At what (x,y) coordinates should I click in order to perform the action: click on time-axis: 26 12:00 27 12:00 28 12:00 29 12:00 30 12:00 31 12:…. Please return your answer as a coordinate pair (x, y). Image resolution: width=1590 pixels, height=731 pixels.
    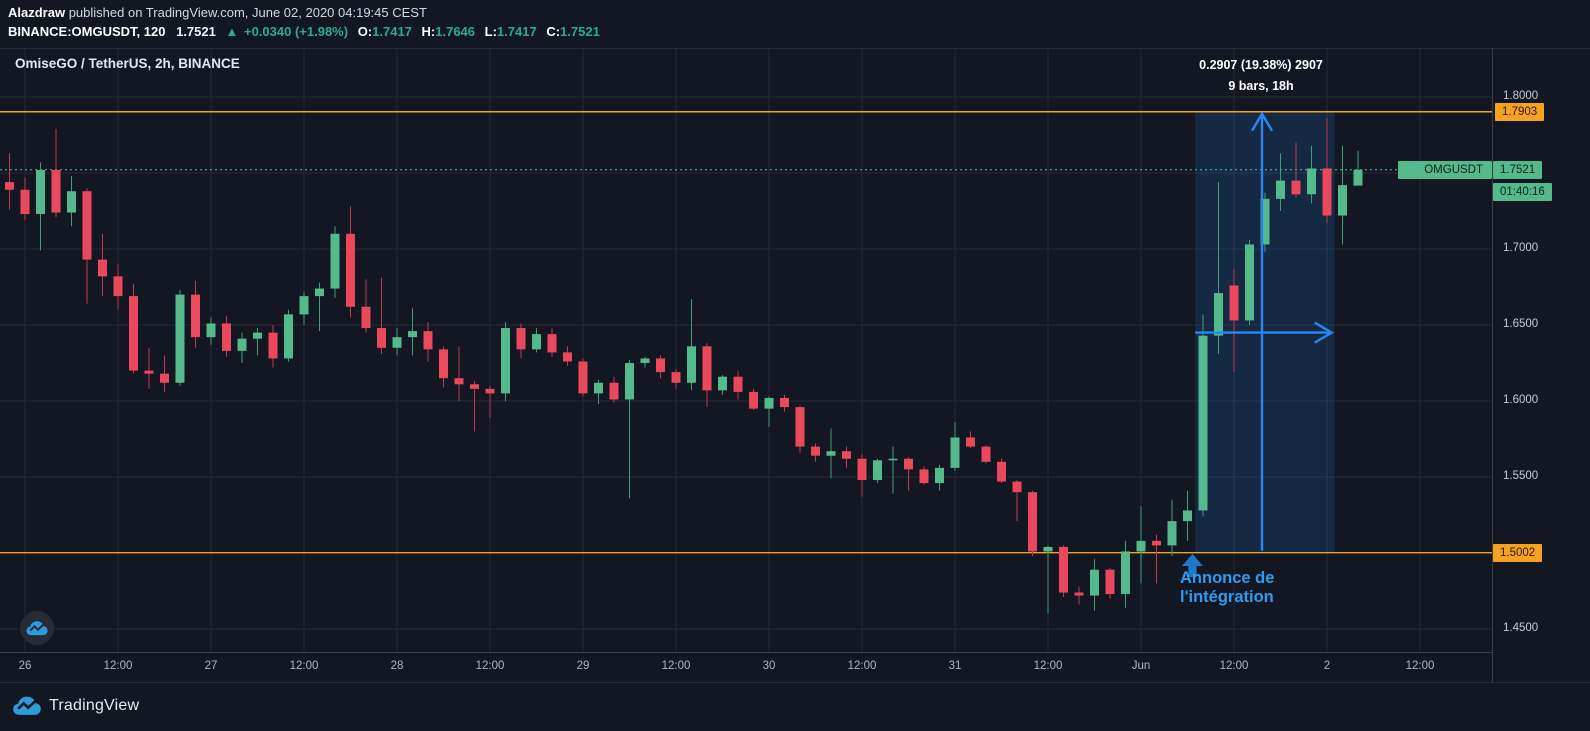
    Looking at the image, I should click on (746, 667).